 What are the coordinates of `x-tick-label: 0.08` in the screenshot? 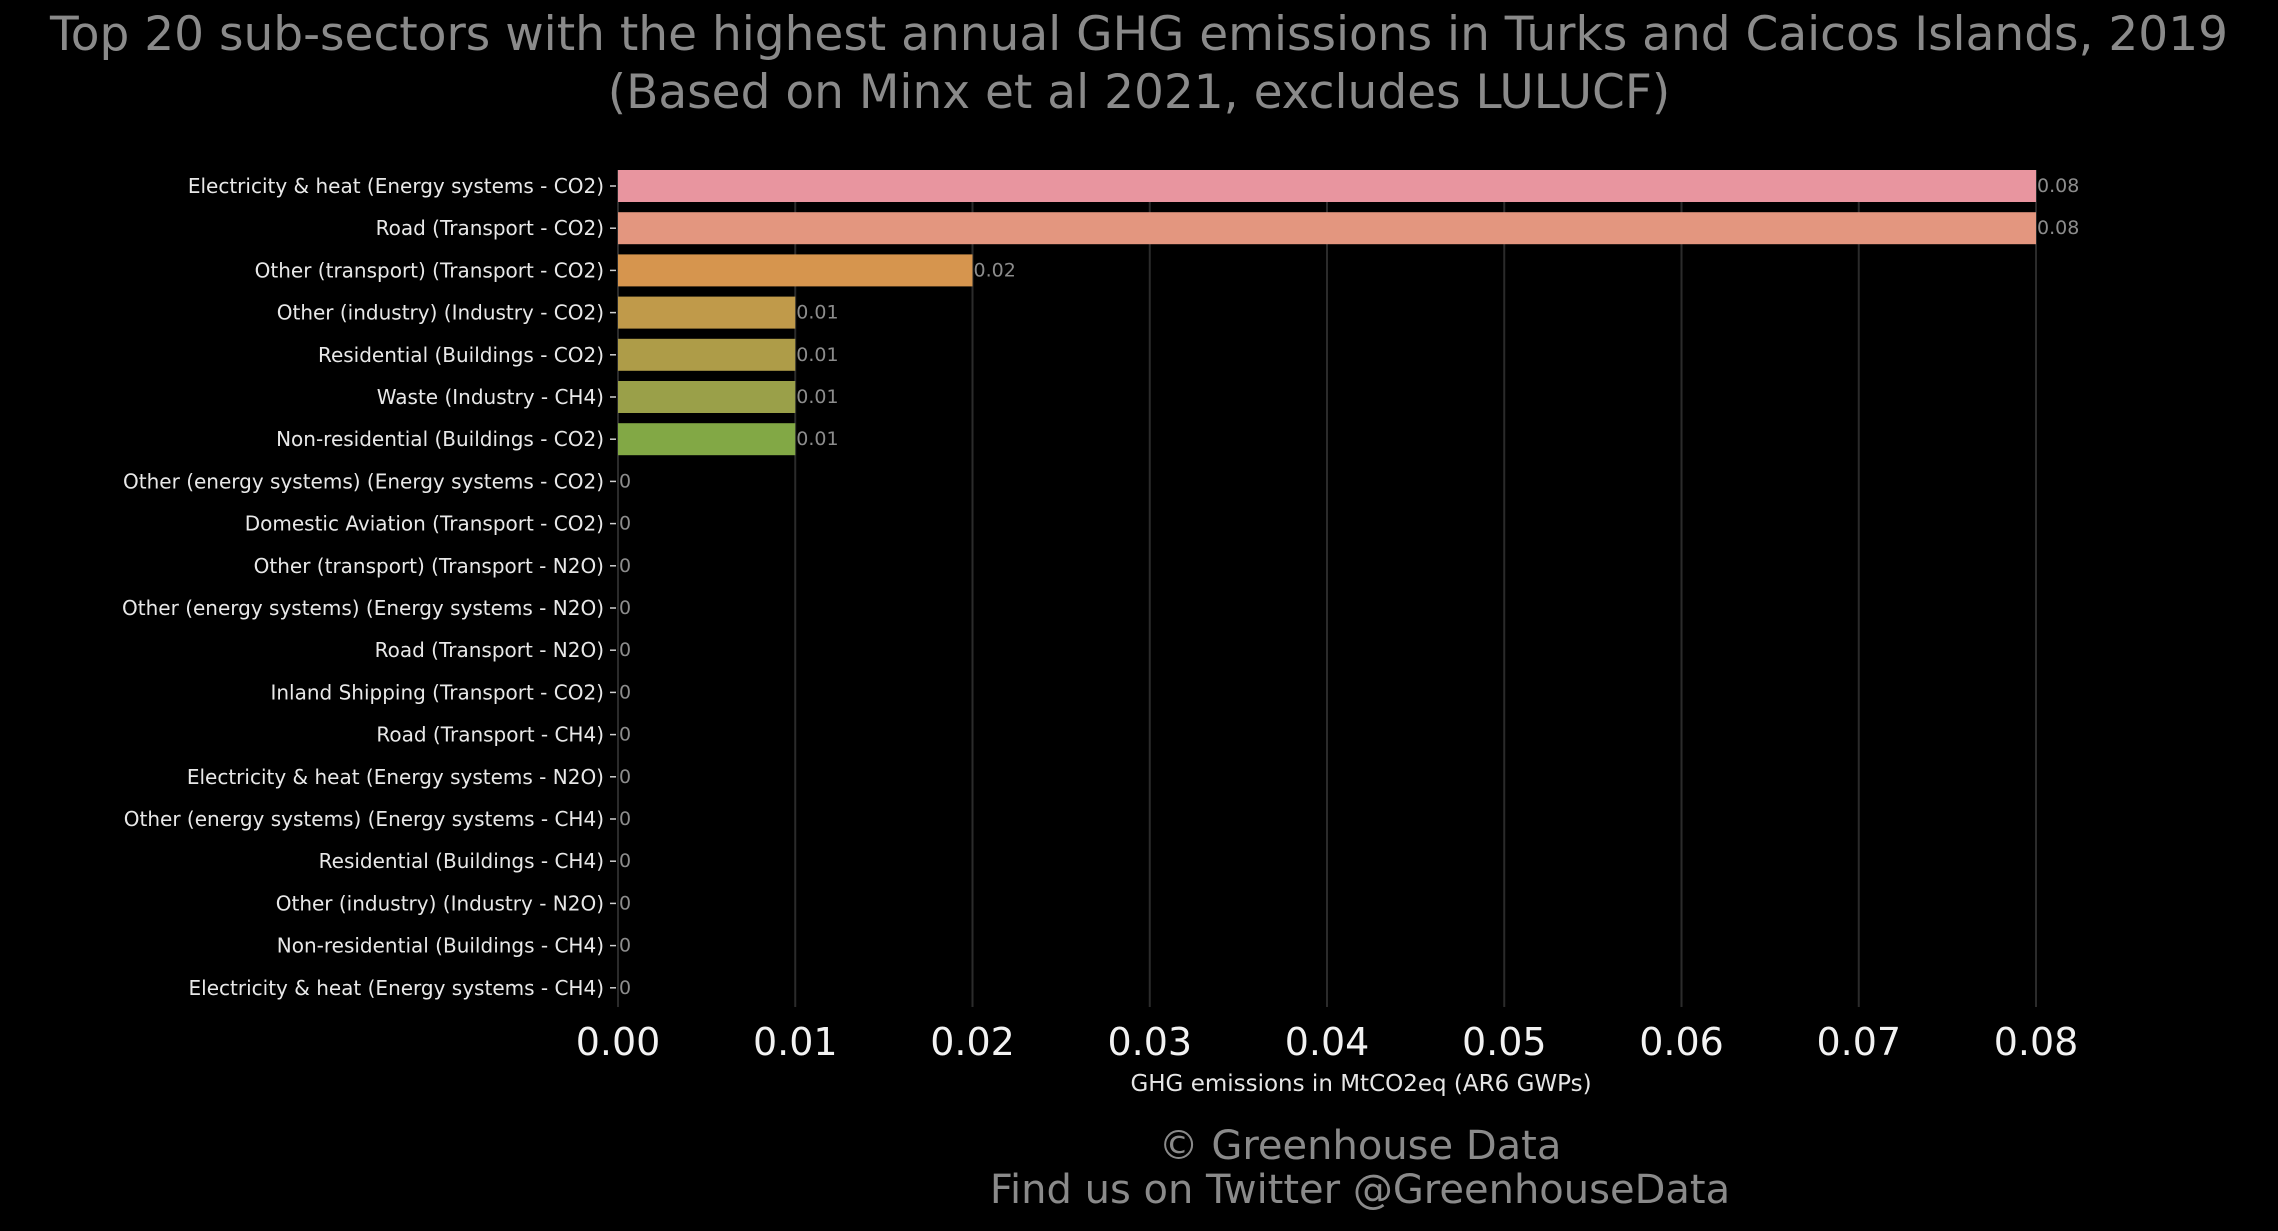 It's located at (2036, 1042).